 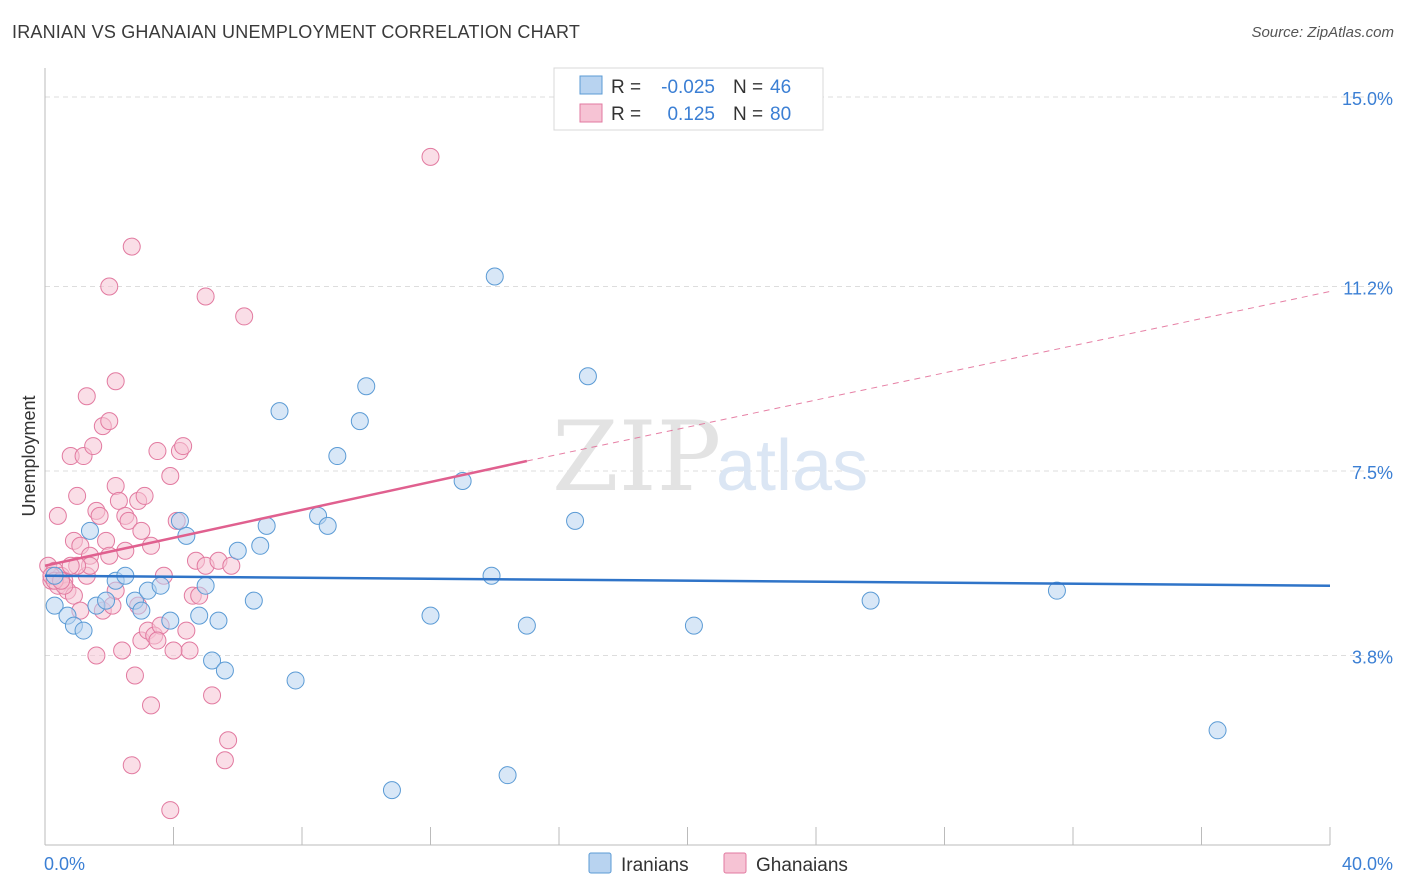 What do you see at coordinates (1367, 864) in the screenshot?
I see `x-tick-label-max: 40.0%` at bounding box center [1367, 864].